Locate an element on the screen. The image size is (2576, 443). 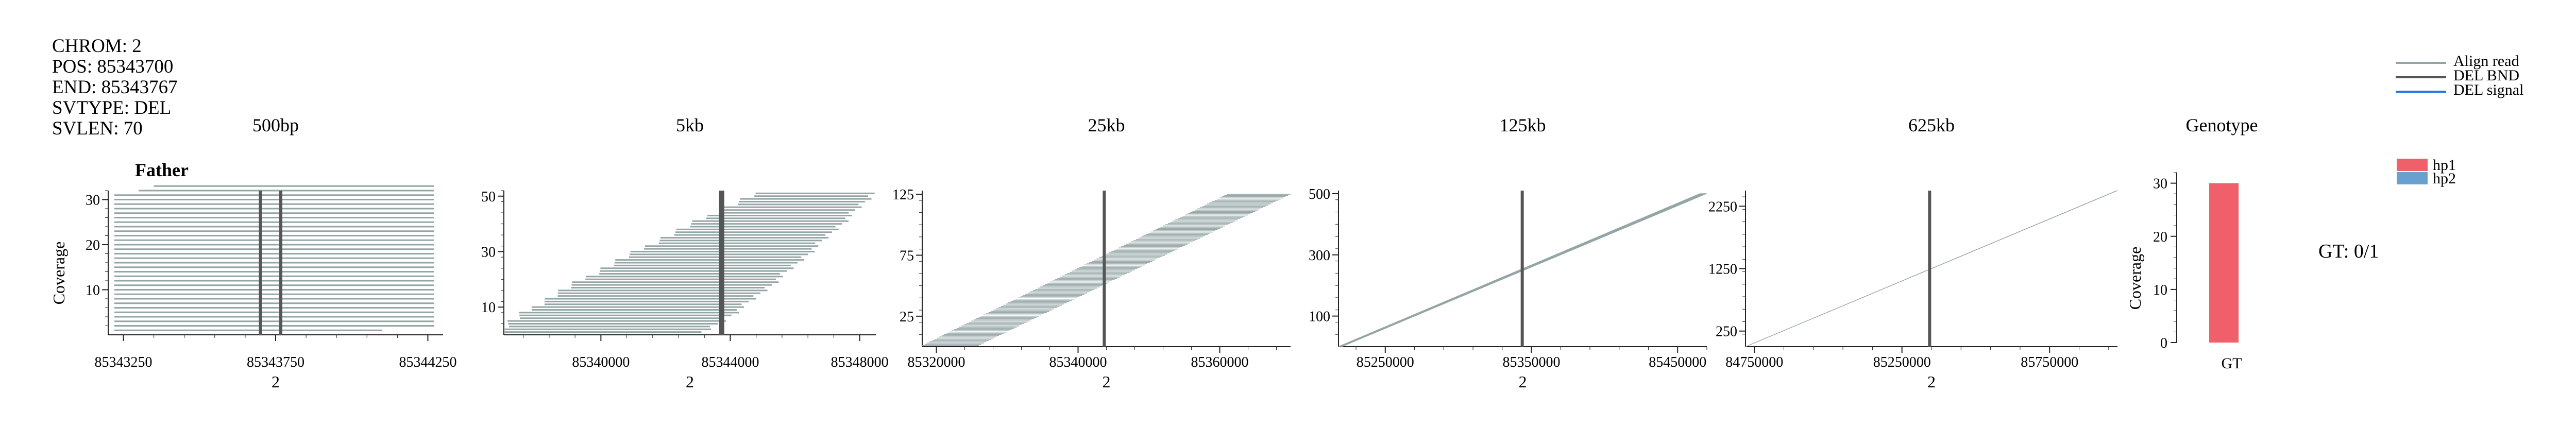
x-tick-label: 85350000 is located at coordinates (1532, 362).